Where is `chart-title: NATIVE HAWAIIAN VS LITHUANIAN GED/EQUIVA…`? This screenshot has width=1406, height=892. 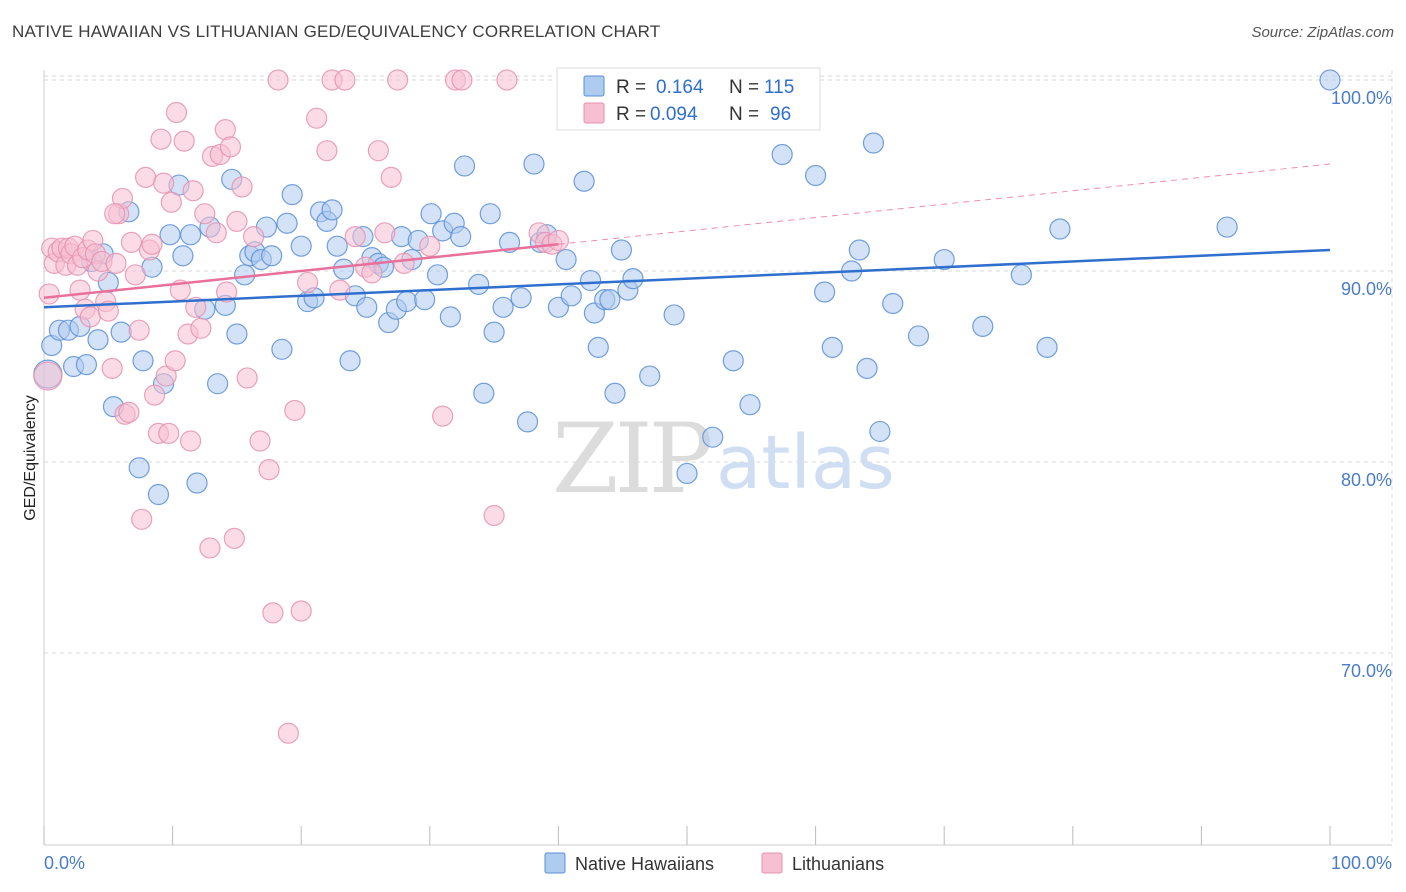
chart-title: NATIVE HAWAIIAN VS LITHUANIAN GED/EQUIVA… is located at coordinates (336, 31).